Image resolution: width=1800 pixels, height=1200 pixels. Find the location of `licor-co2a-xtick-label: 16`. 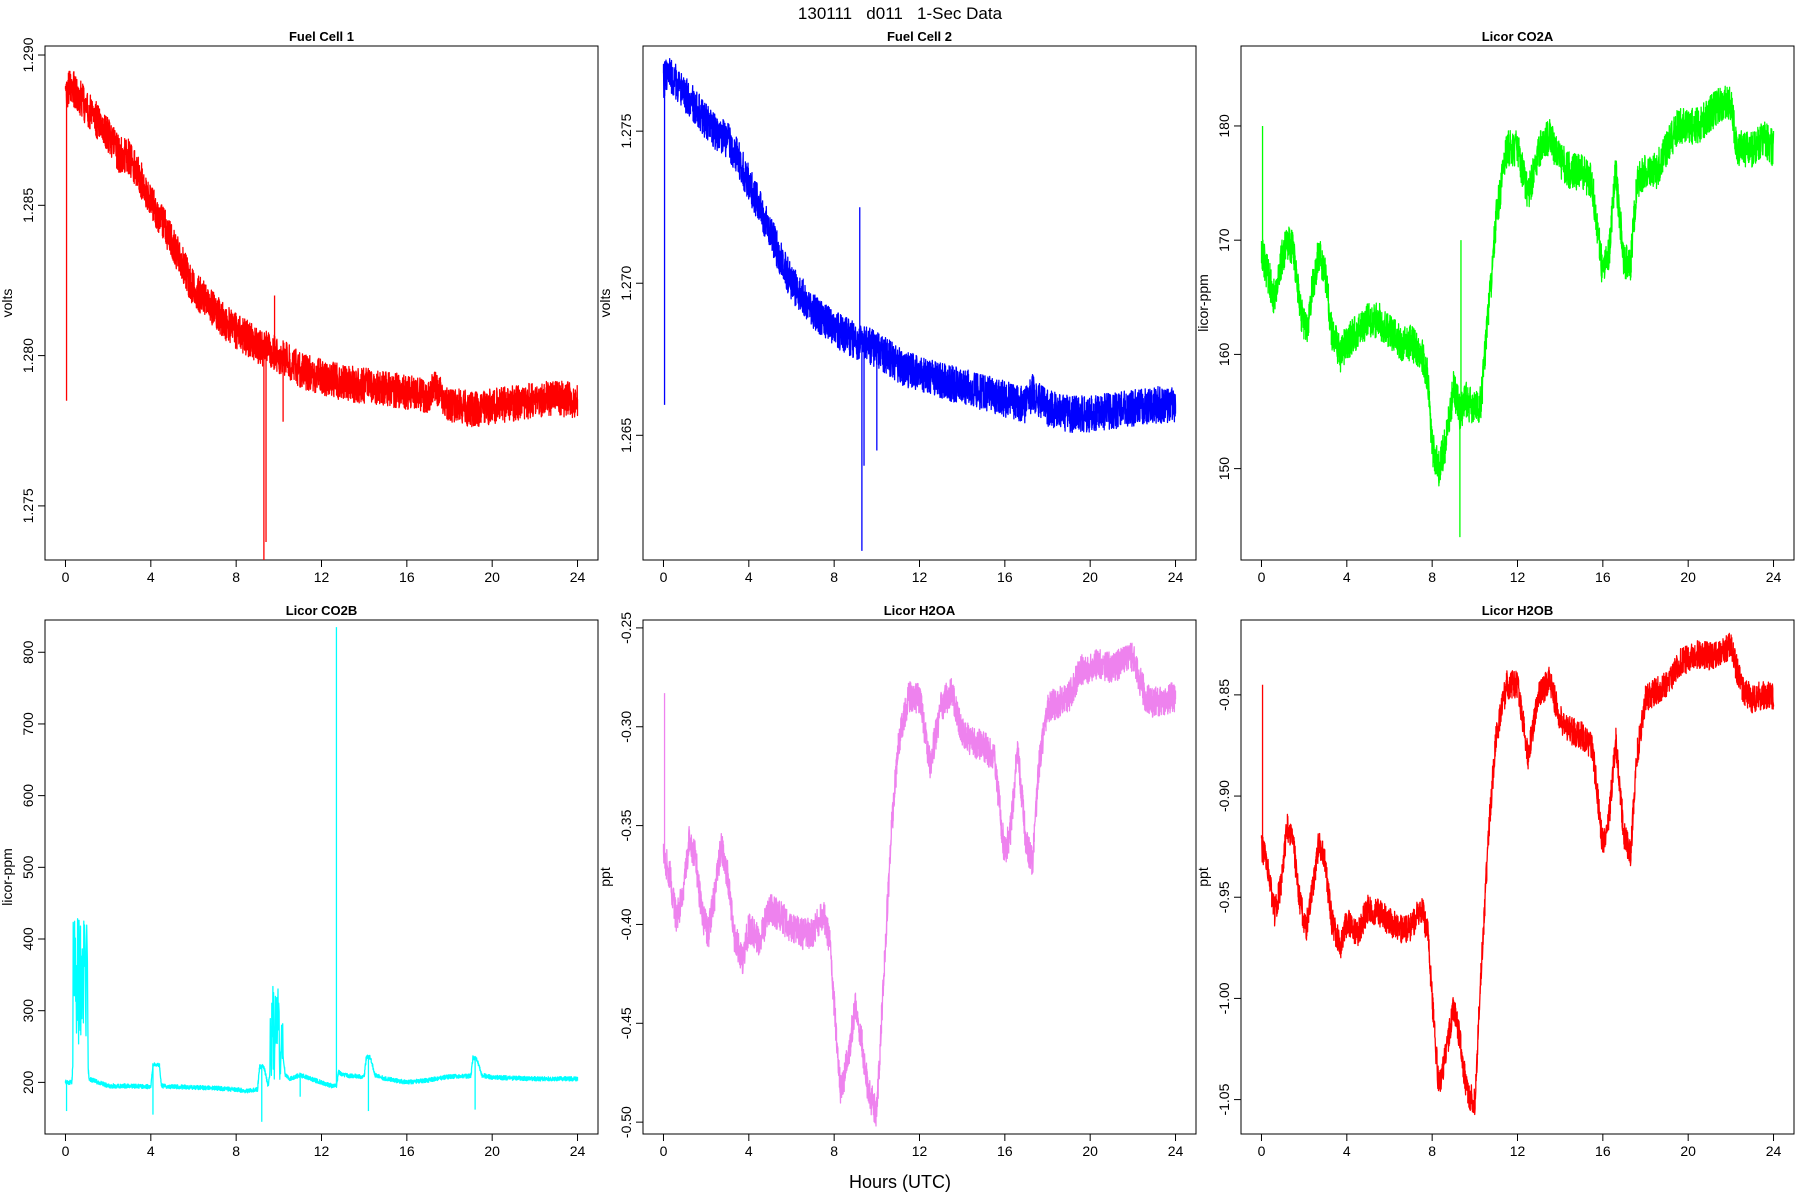

licor-co2a-xtick-label: 16 is located at coordinates (1603, 577).